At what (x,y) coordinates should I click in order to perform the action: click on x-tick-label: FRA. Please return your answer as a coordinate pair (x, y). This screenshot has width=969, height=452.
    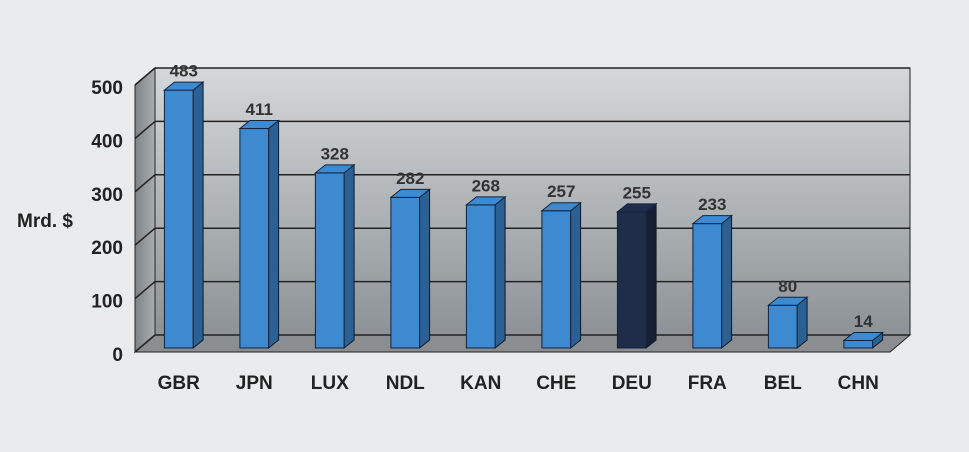
    Looking at the image, I should click on (707, 383).